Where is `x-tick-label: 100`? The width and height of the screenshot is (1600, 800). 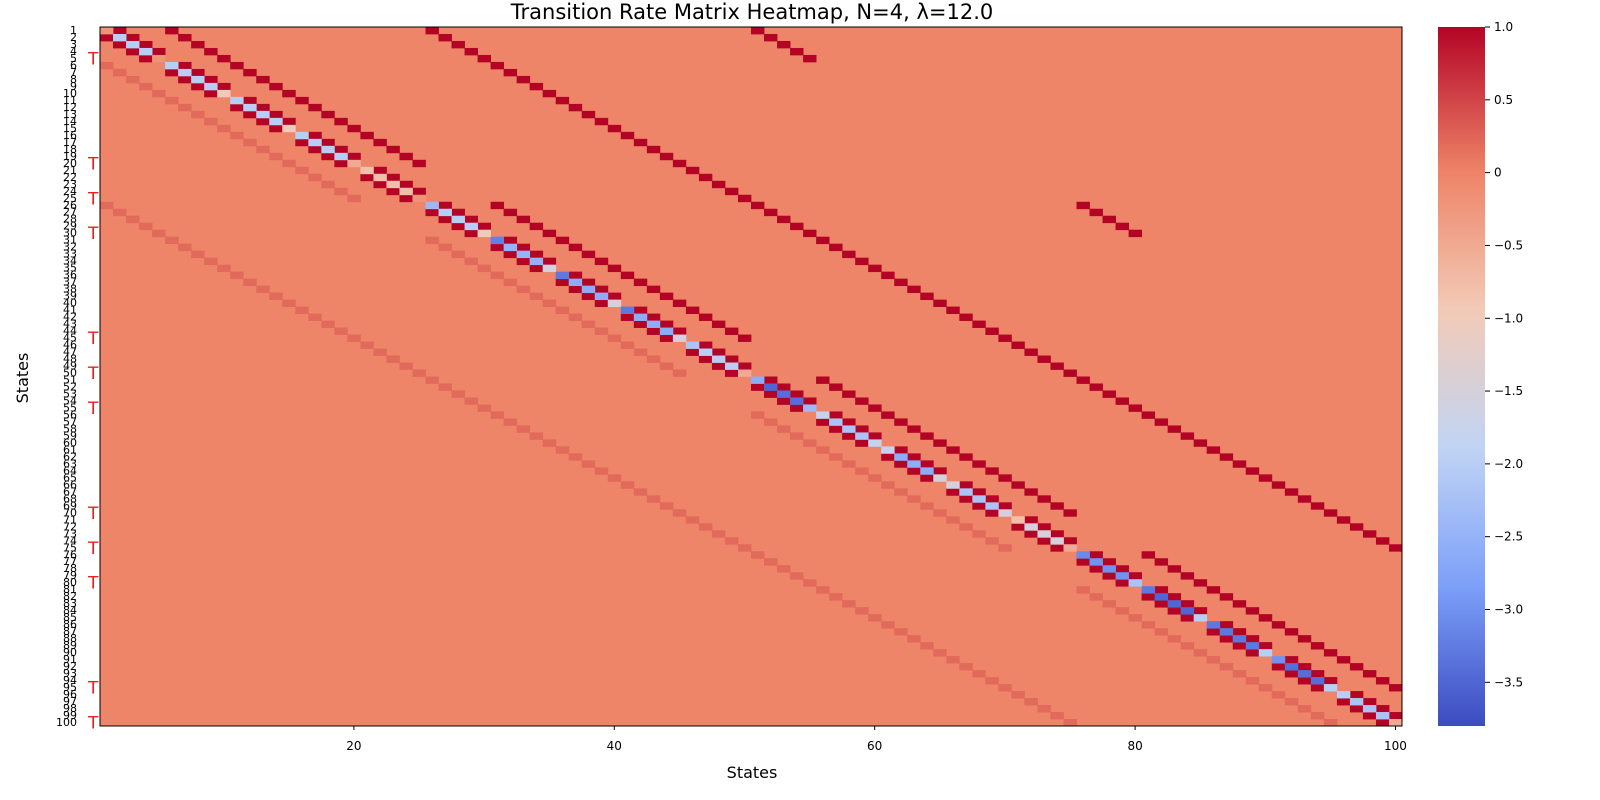 x-tick-label: 100 is located at coordinates (1395, 746).